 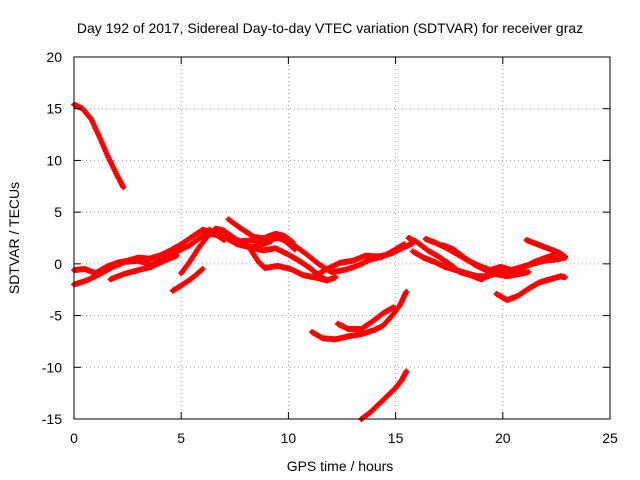 I want to click on x-axis-label: GPS time / hours, so click(x=340, y=466).